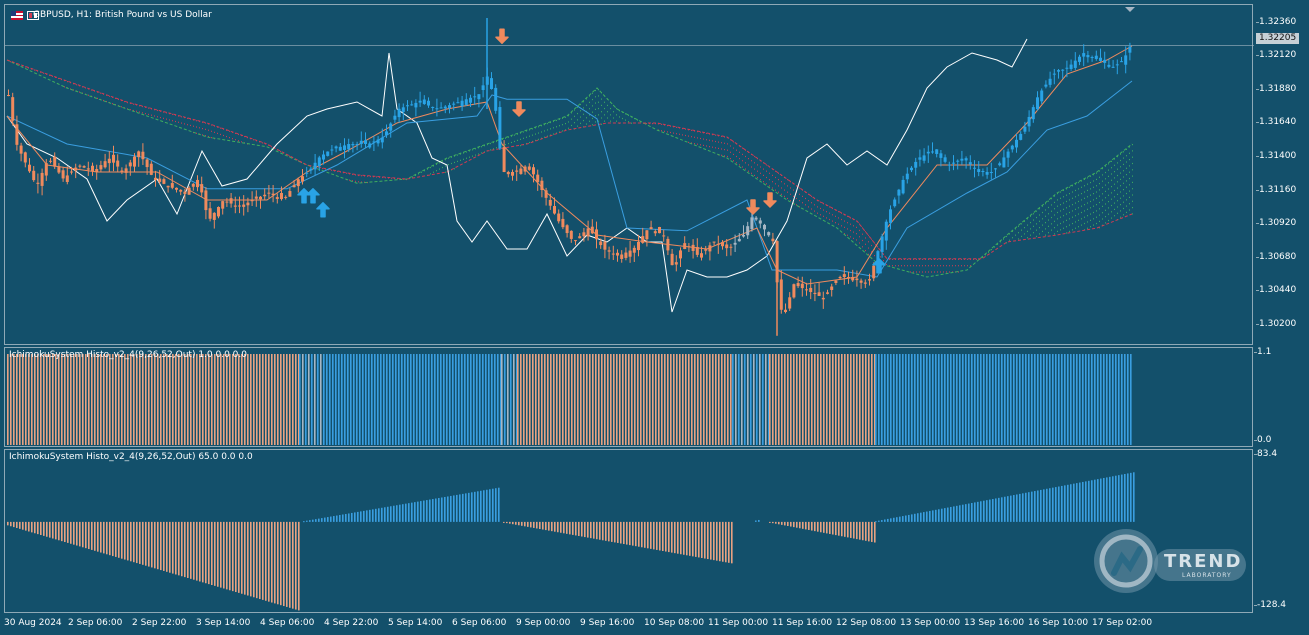 The height and width of the screenshot is (635, 1309). I want to click on indicator-2-scale-bottom: -128.4, so click(1270, 605).